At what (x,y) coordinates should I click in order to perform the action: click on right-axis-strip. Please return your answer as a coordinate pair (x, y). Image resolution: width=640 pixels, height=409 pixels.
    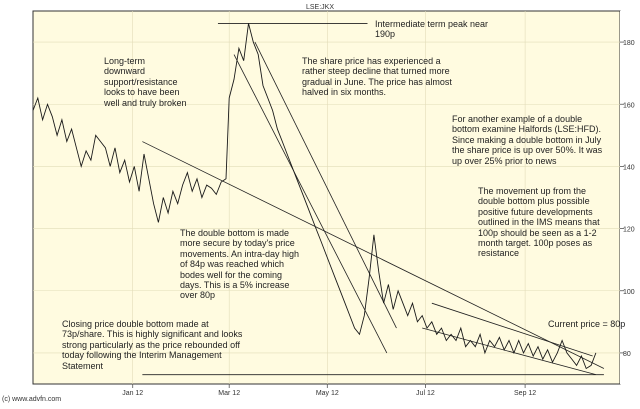
    Looking at the image, I should click on (630, 197).